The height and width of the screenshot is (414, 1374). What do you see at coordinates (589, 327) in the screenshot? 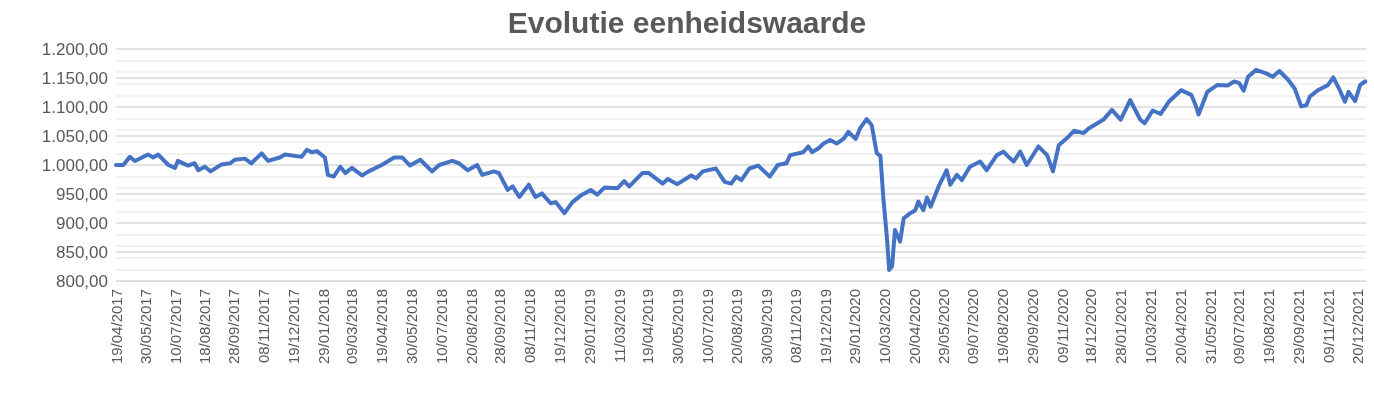
I see `x-tick-label: 29/01/2019` at bounding box center [589, 327].